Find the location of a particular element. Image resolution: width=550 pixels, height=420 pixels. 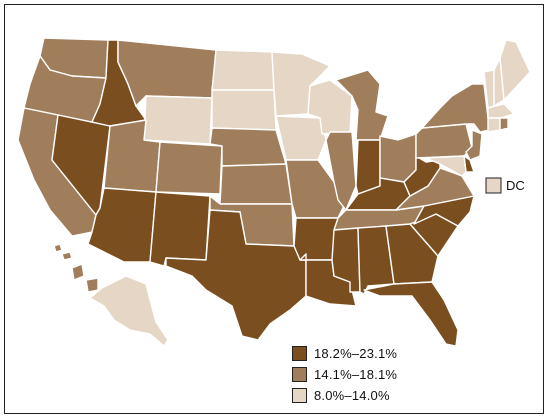

state-maine is located at coordinates (515, 70).